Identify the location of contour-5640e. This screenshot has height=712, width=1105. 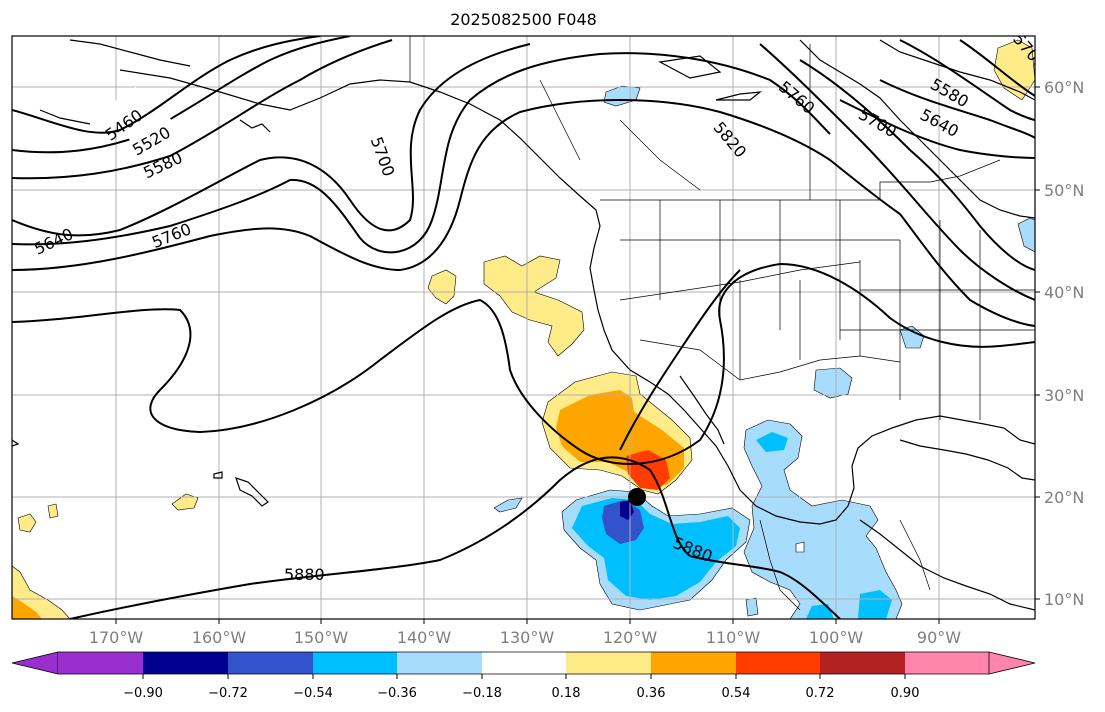
(937, 129).